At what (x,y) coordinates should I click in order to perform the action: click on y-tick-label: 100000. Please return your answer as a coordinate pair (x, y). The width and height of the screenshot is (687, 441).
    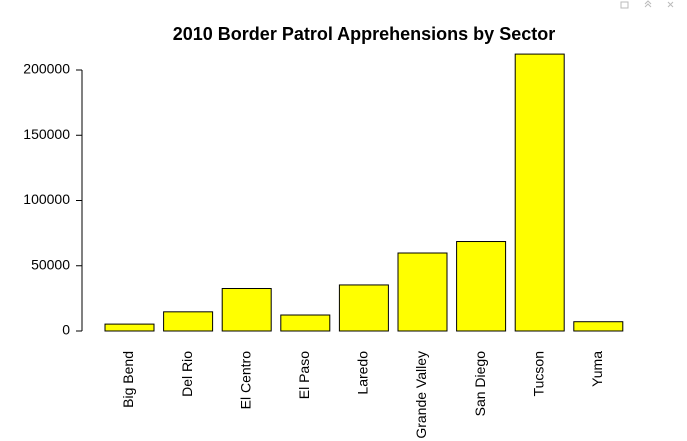
    Looking at the image, I should click on (46, 199).